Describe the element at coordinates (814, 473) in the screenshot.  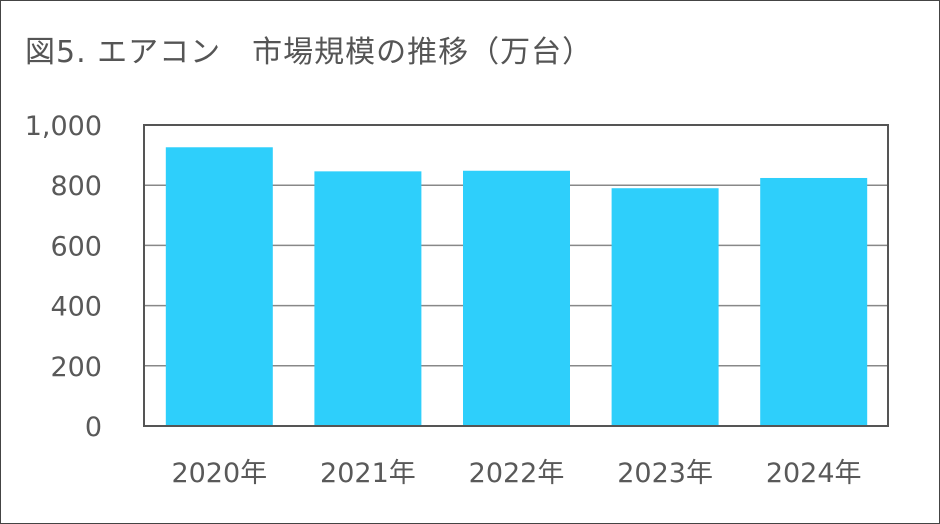
I see `x-tick-label: 2024年` at that location.